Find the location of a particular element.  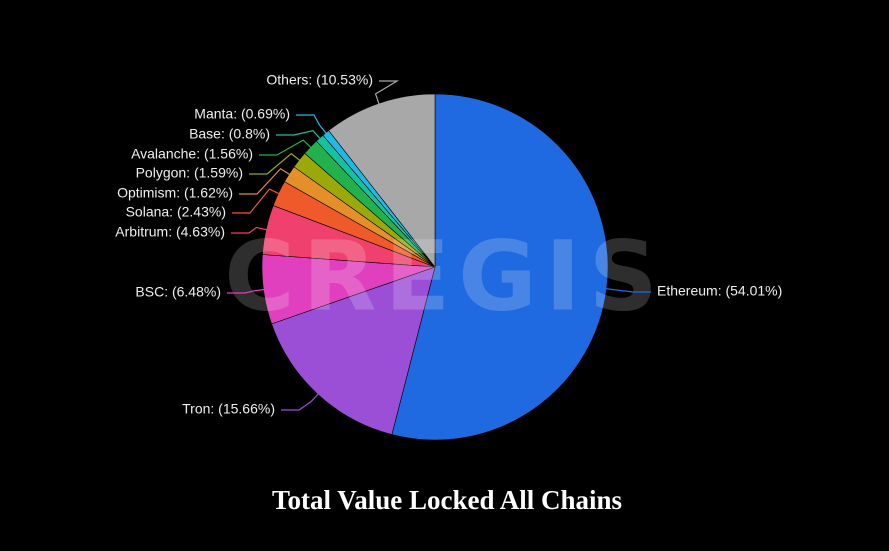

slice-label: Tron: (15.66%) is located at coordinates (228, 409).